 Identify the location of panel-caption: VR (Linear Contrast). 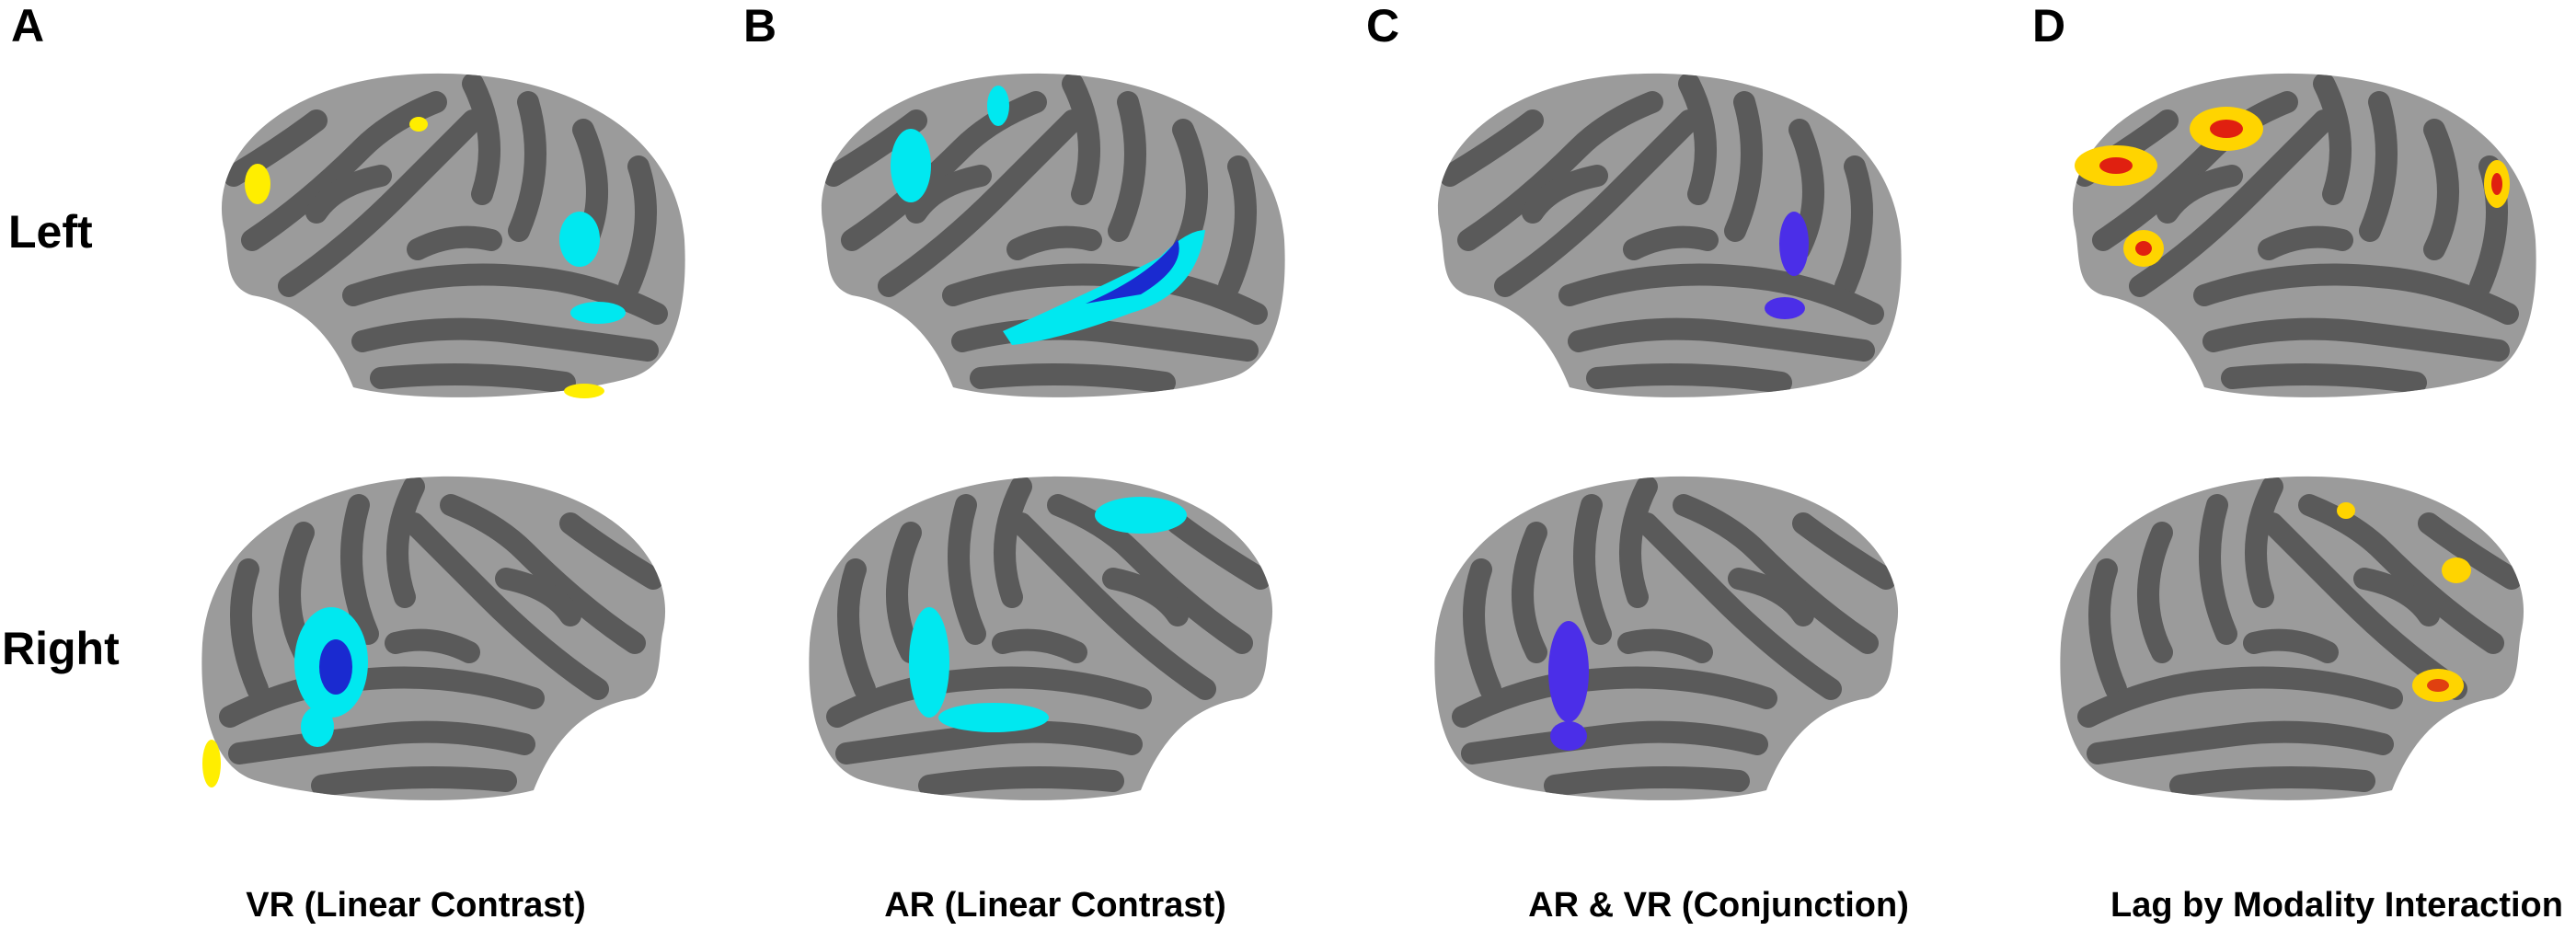
(415, 905).